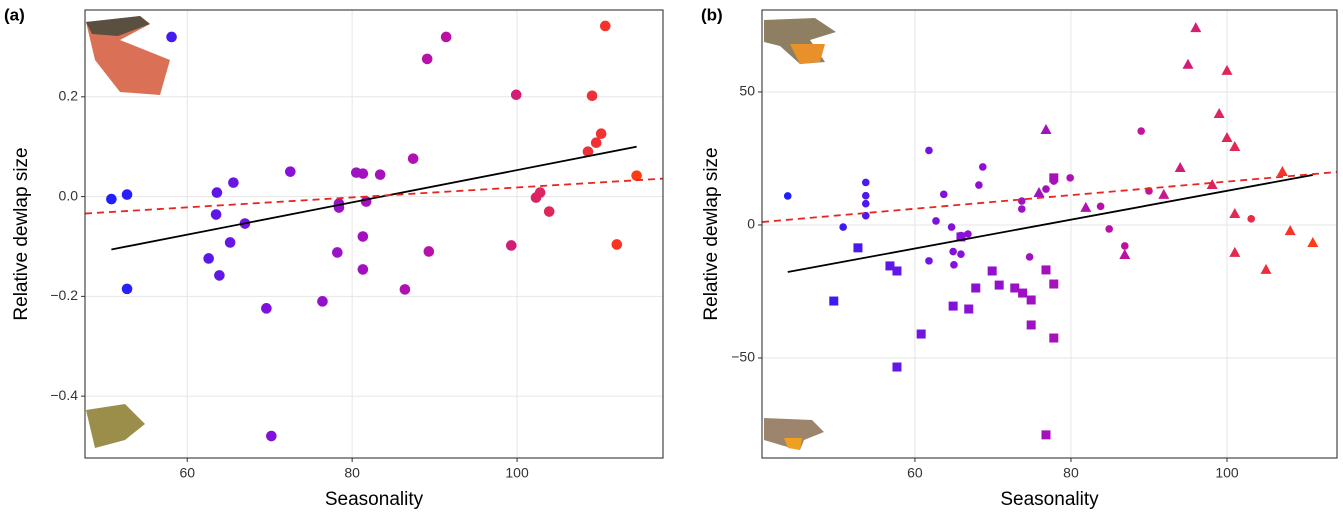 The width and height of the screenshot is (1343, 513). What do you see at coordinates (64, 395) in the screenshot?
I see `y-tick-label: −0.4` at bounding box center [64, 395].